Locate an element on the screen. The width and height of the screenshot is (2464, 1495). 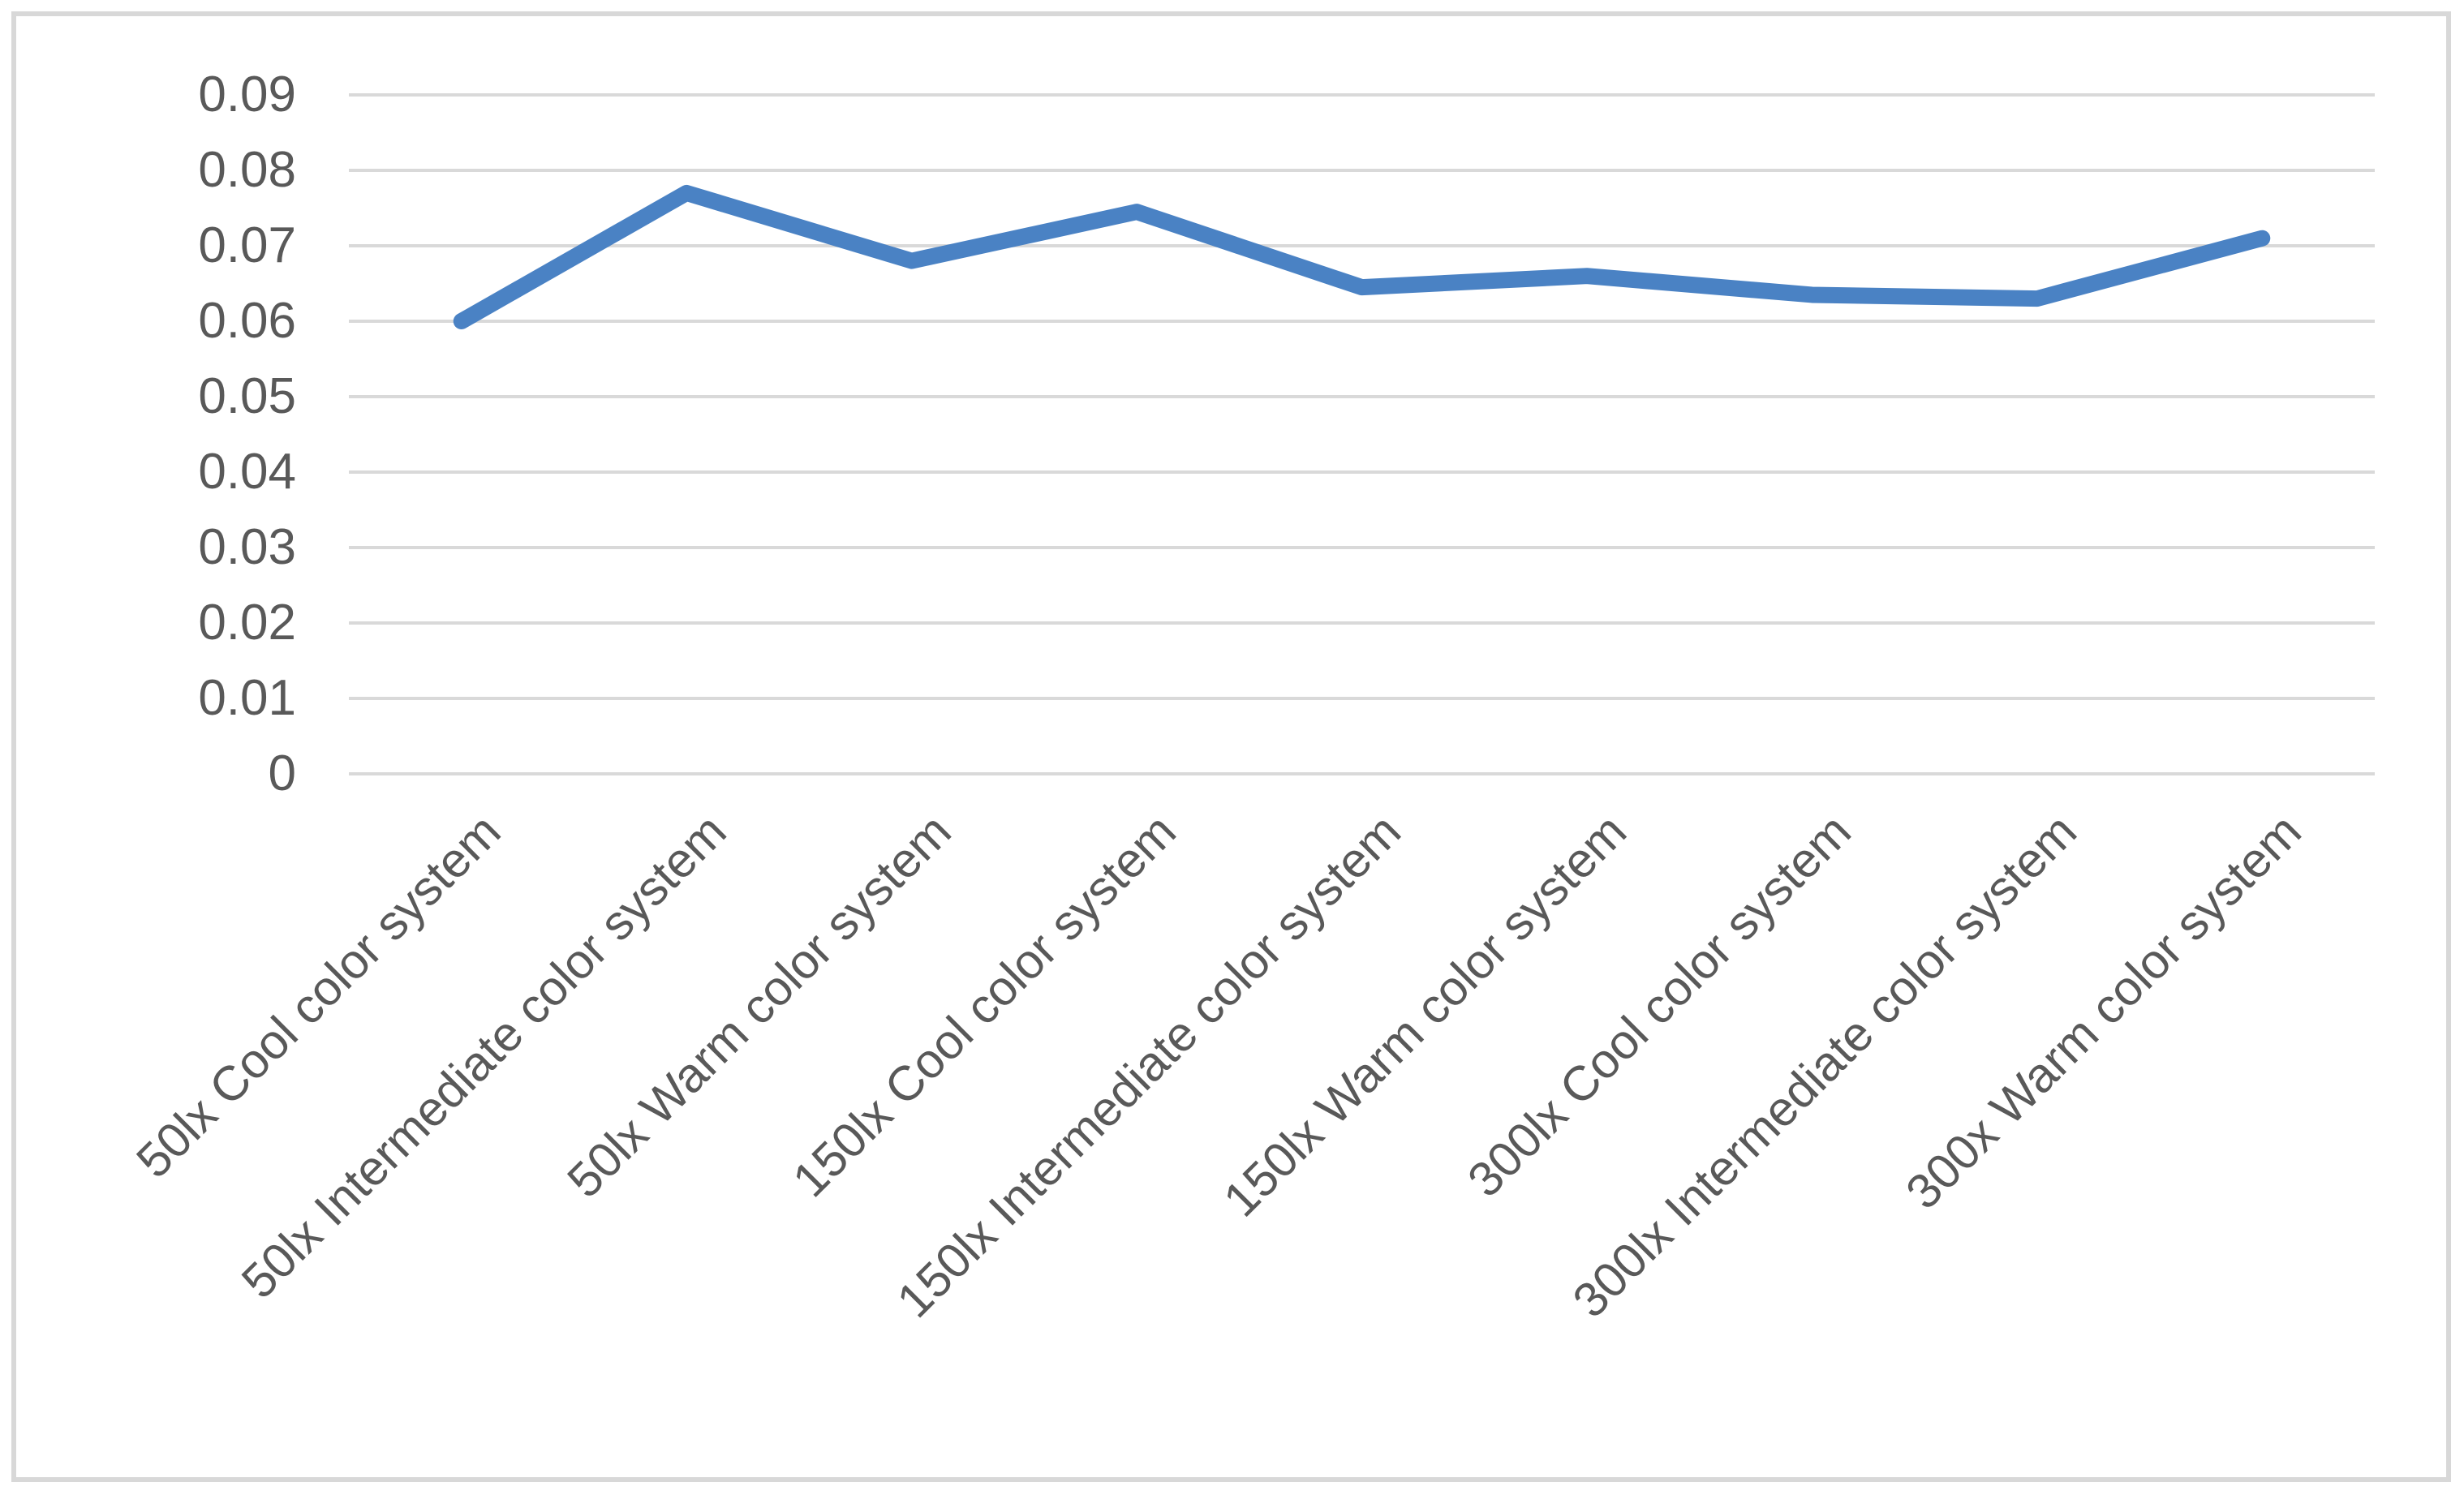
y-axis-tick-label: 0.09 is located at coordinates (247, 94).